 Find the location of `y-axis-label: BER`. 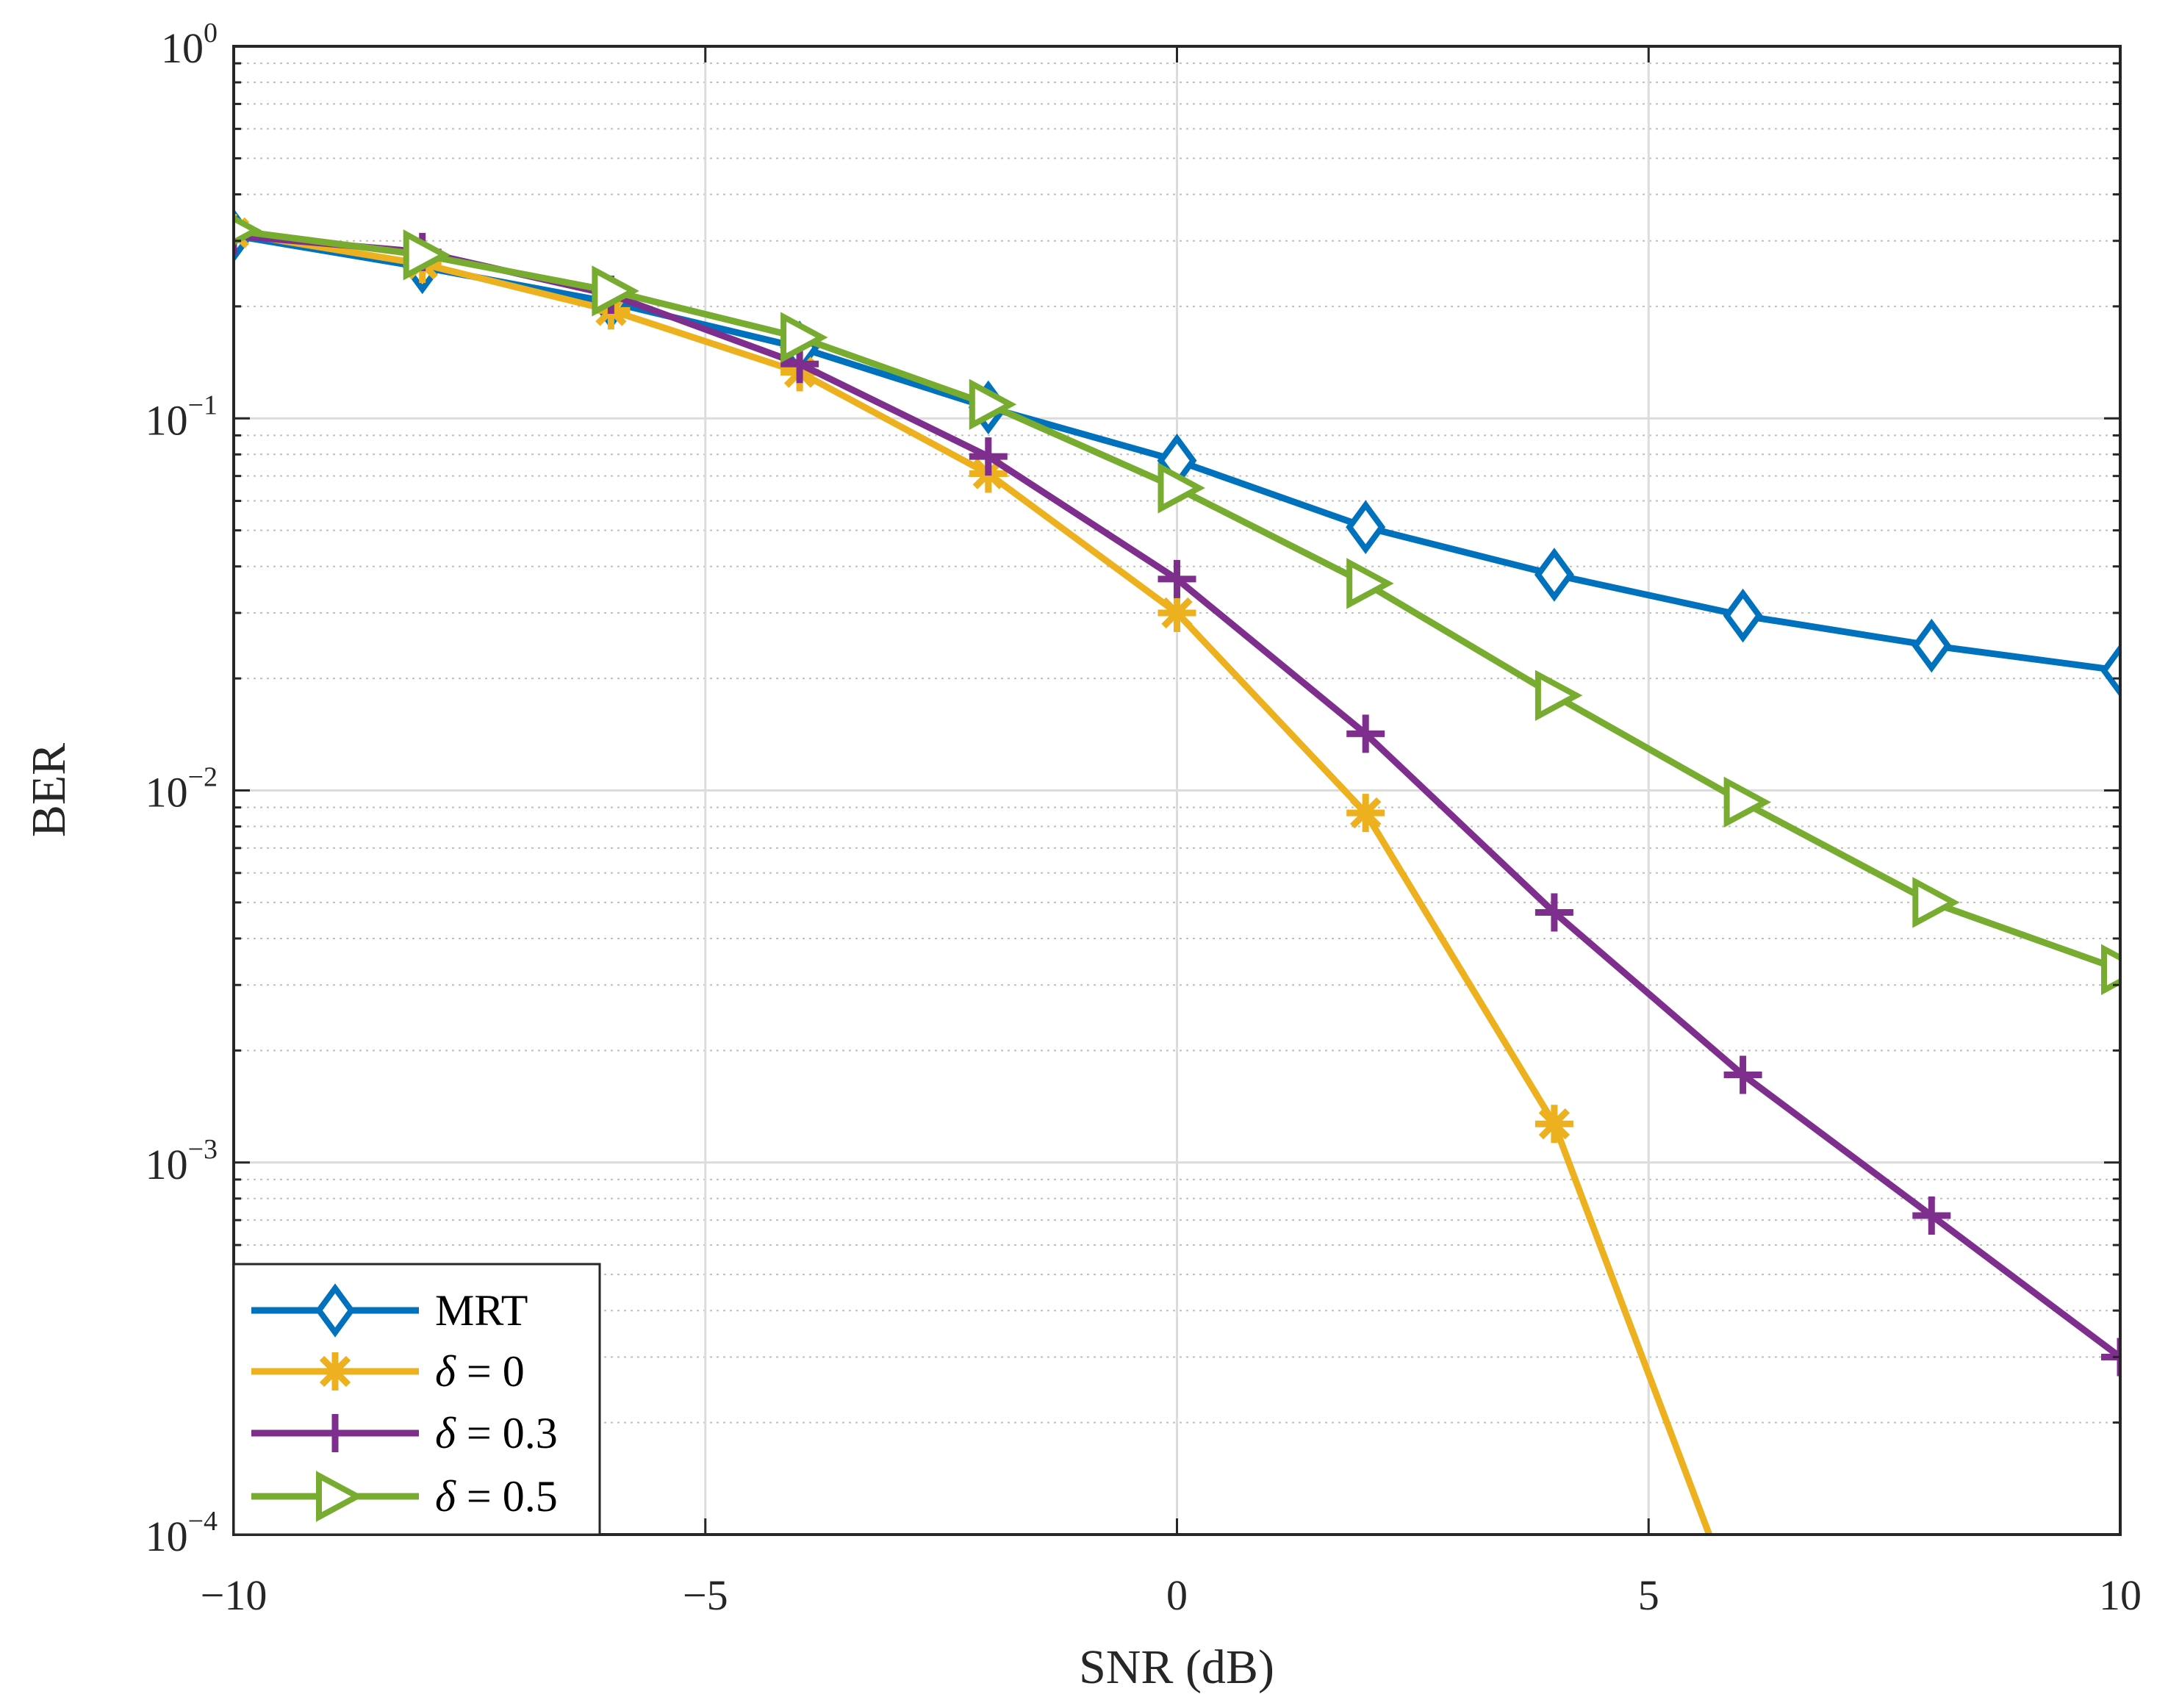

y-axis-label: BER is located at coordinates (49, 790).